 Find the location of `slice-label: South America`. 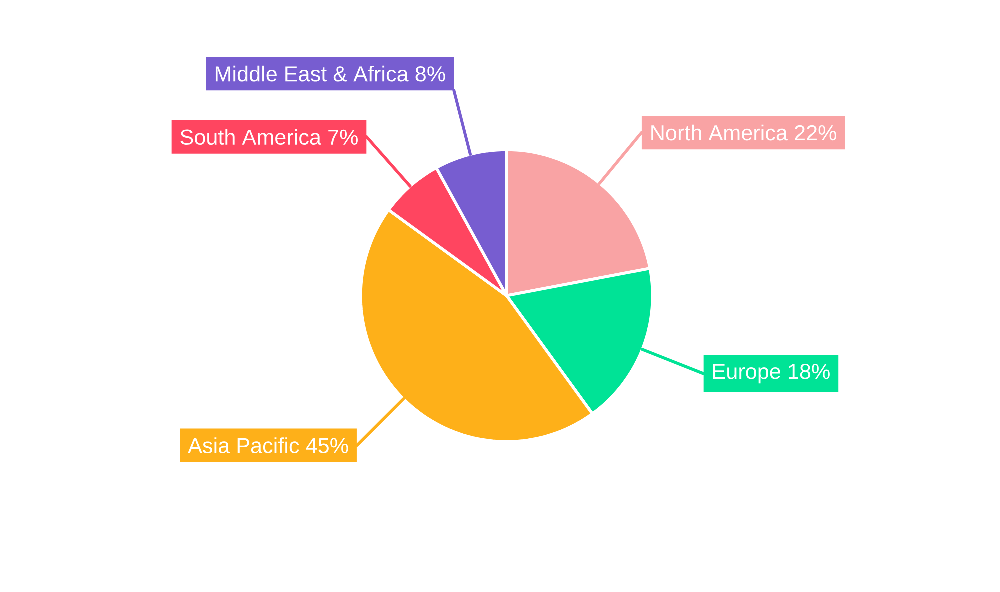

slice-label: South America is located at coordinates (251, 137).